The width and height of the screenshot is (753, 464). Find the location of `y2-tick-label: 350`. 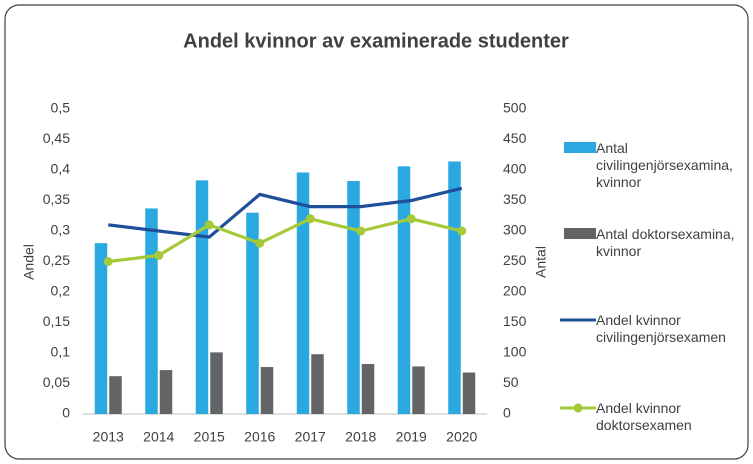

y2-tick-label: 350 is located at coordinates (515, 199).